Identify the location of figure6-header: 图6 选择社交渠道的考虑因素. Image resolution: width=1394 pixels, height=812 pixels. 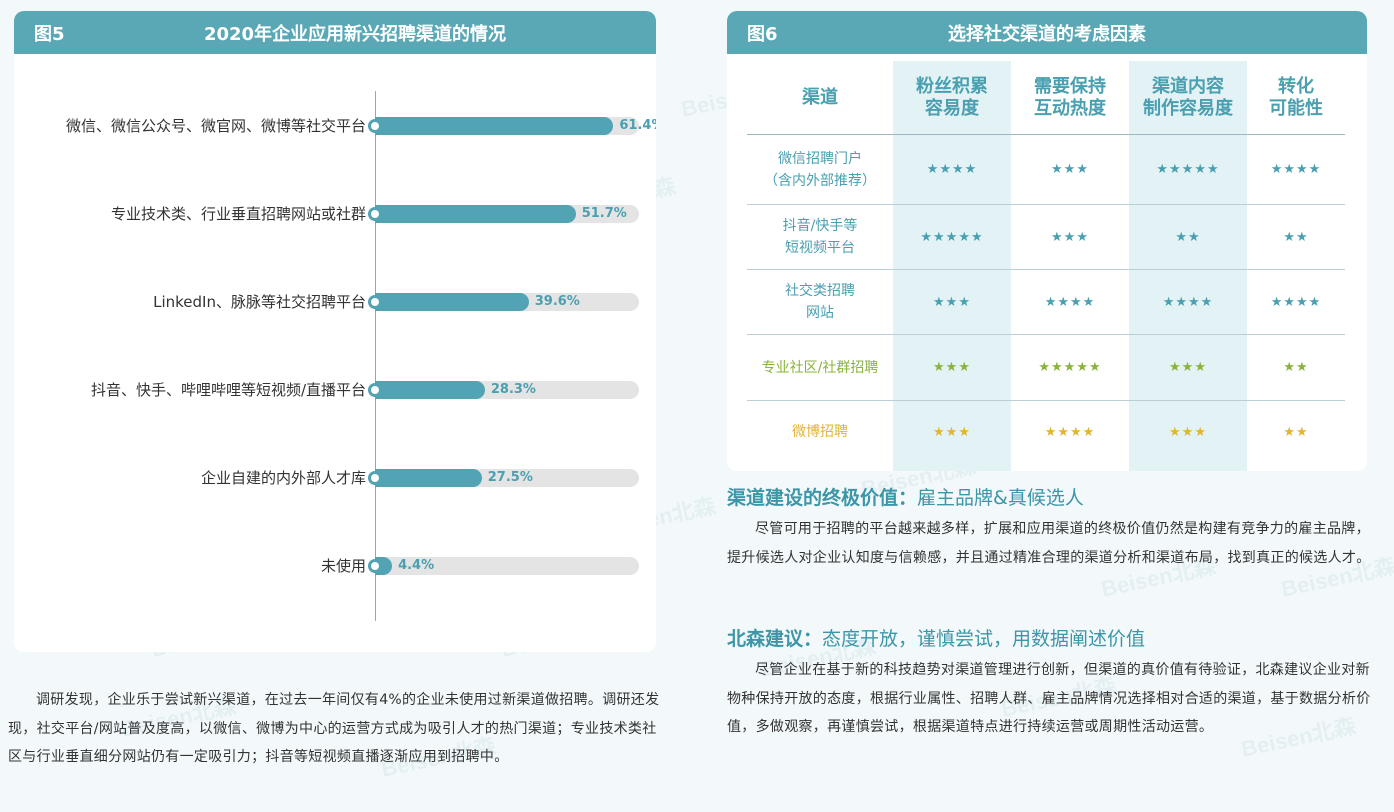
(1047, 32).